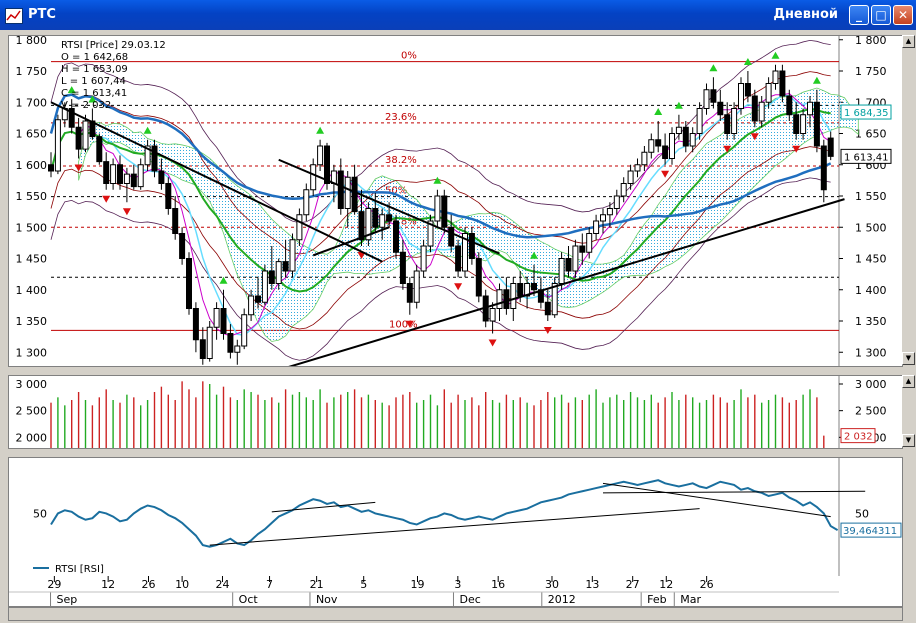  Describe the element at coordinates (249, 599) in the screenshot. I see `month-label: Oct` at that location.